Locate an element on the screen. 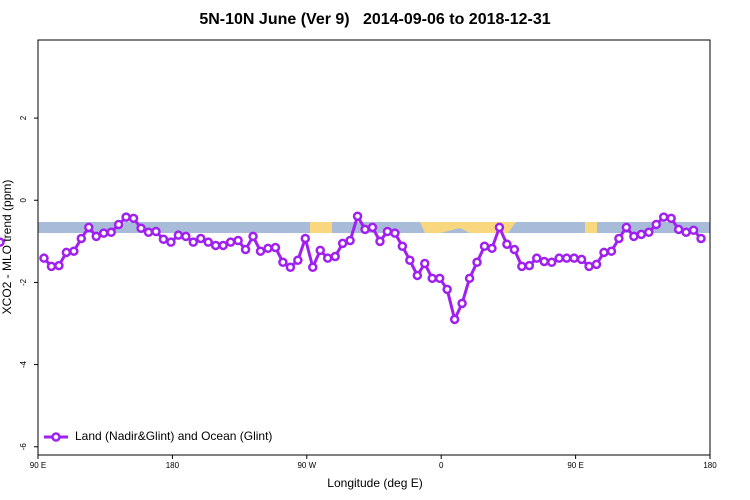 Image resolution: width=750 pixels, height=500 pixels. y-tick-label: -6 is located at coordinates (23, 447).